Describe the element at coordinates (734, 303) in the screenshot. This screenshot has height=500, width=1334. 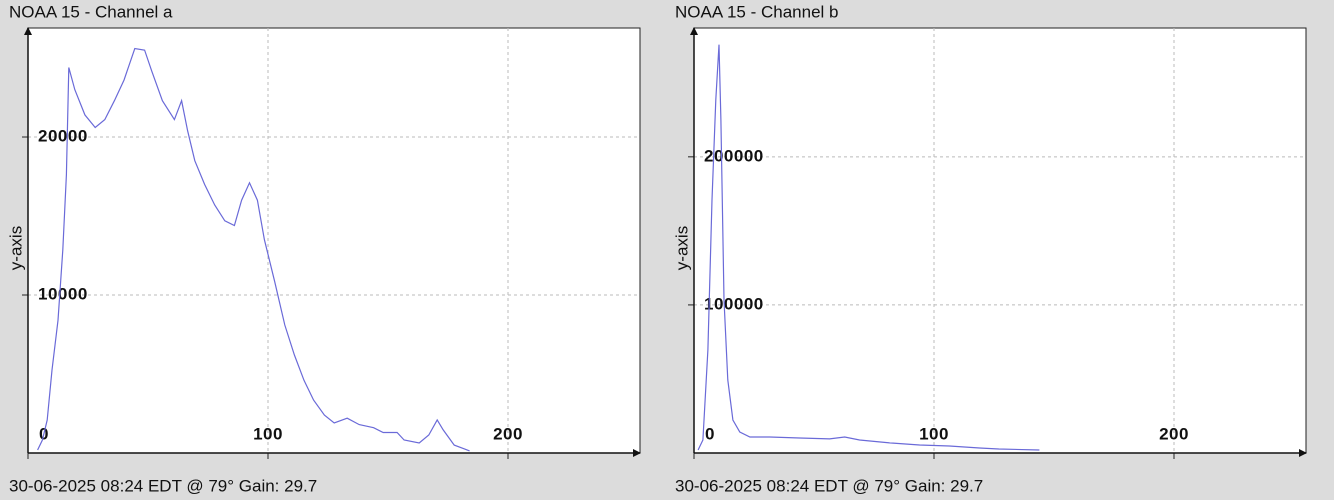
I see `y-tick-label: 100000` at that location.